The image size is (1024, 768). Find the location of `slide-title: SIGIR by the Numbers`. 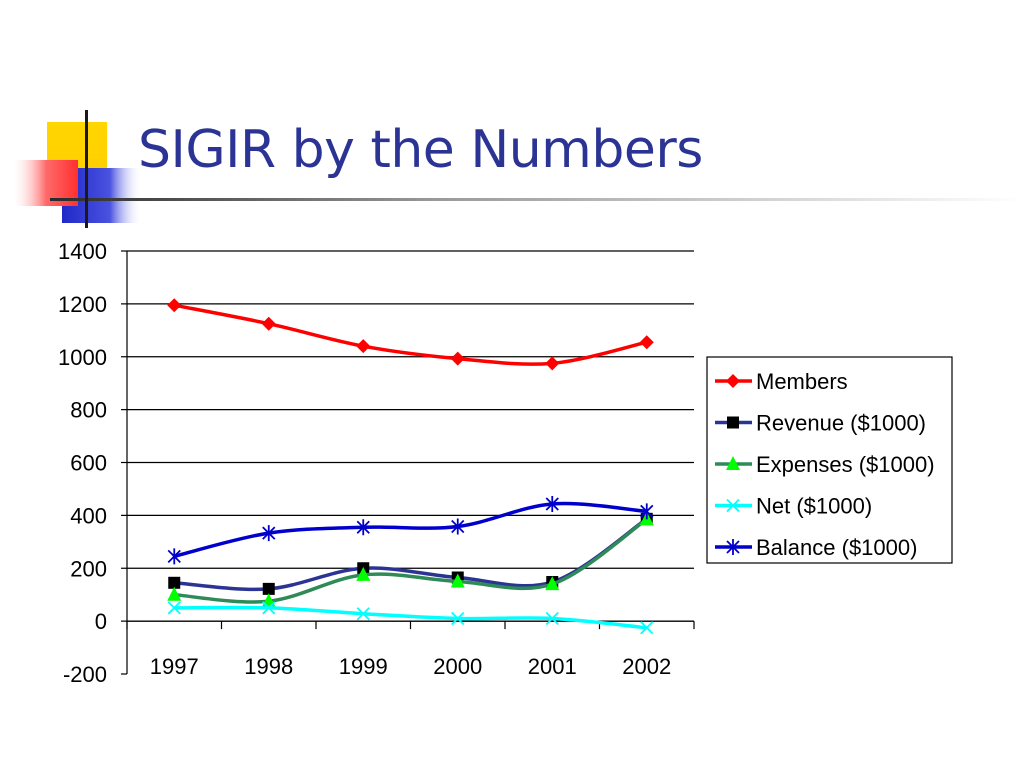

slide-title: SIGIR by the Numbers is located at coordinates (420, 150).